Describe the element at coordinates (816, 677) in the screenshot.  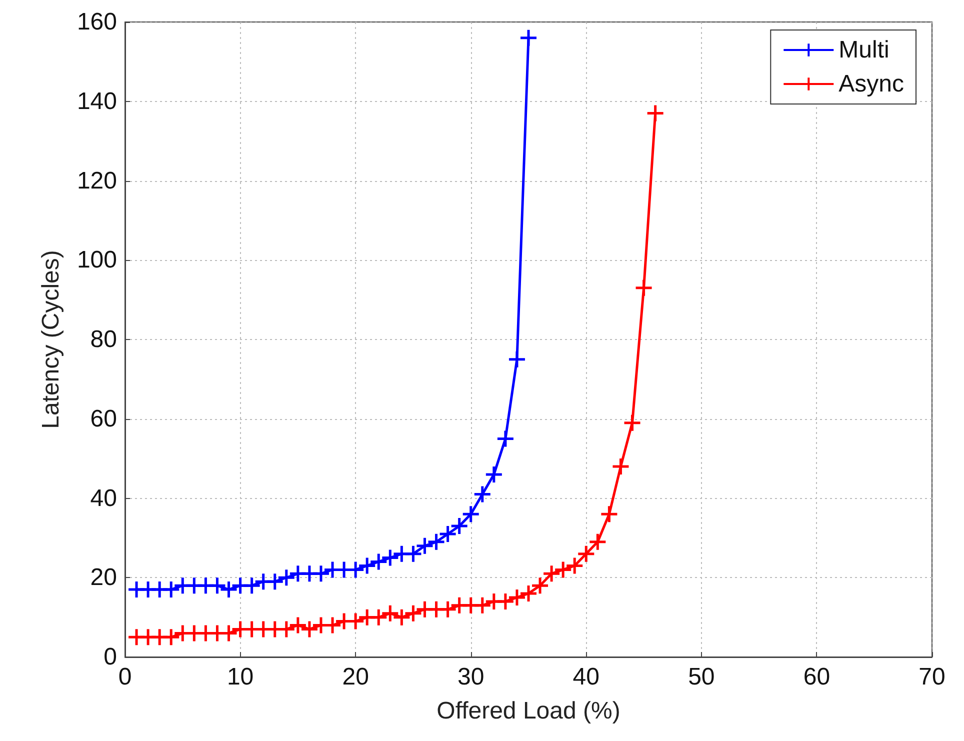
I see `x-tick-label: 60` at that location.